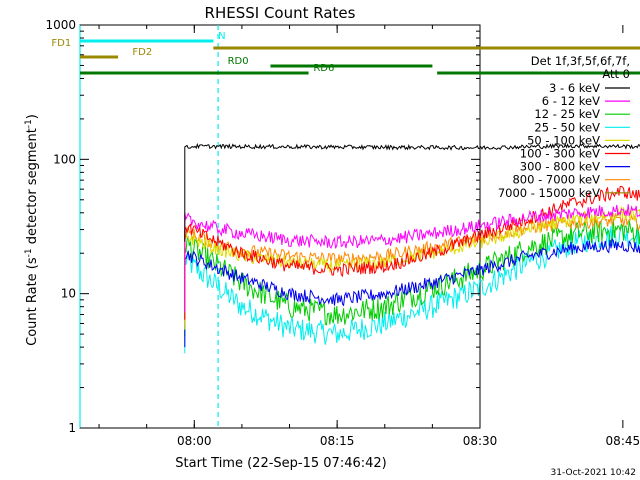  Describe the element at coordinates (593, 473) in the screenshot. I see `footer-timestamp: 31-Oct-2021 10:42` at that location.